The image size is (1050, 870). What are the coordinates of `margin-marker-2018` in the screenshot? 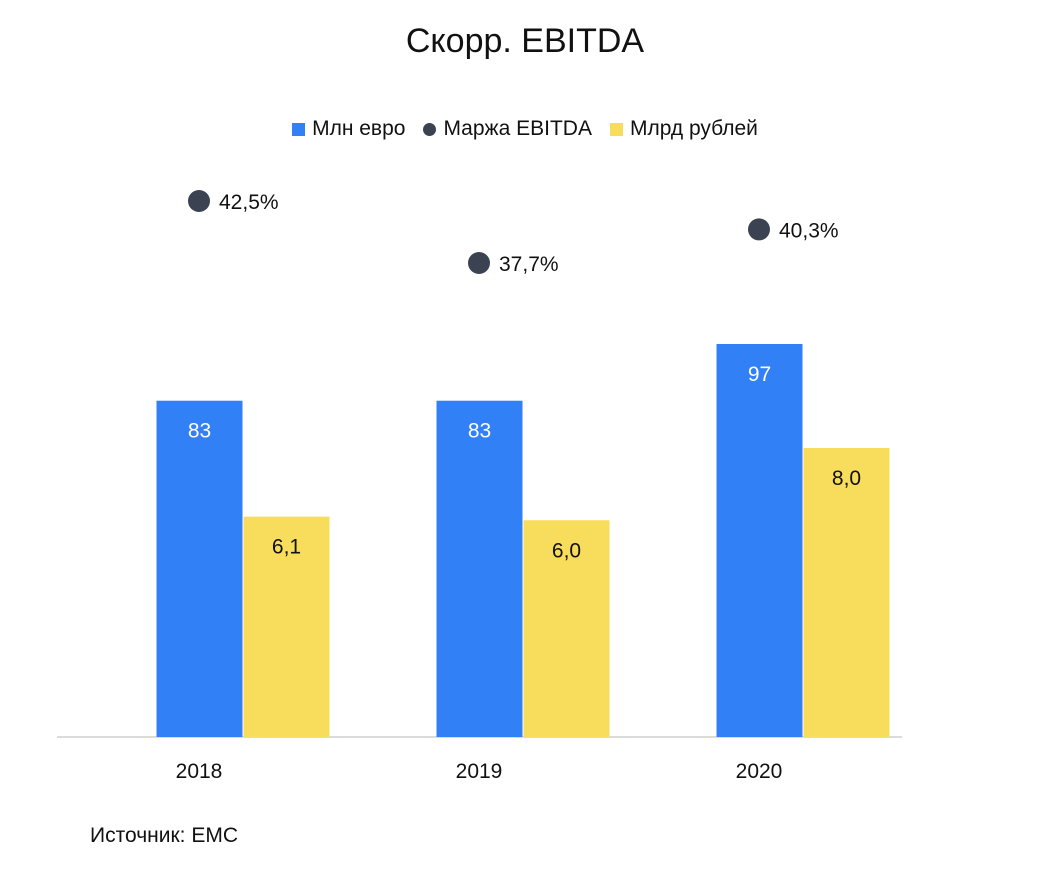 It's located at (199, 201).